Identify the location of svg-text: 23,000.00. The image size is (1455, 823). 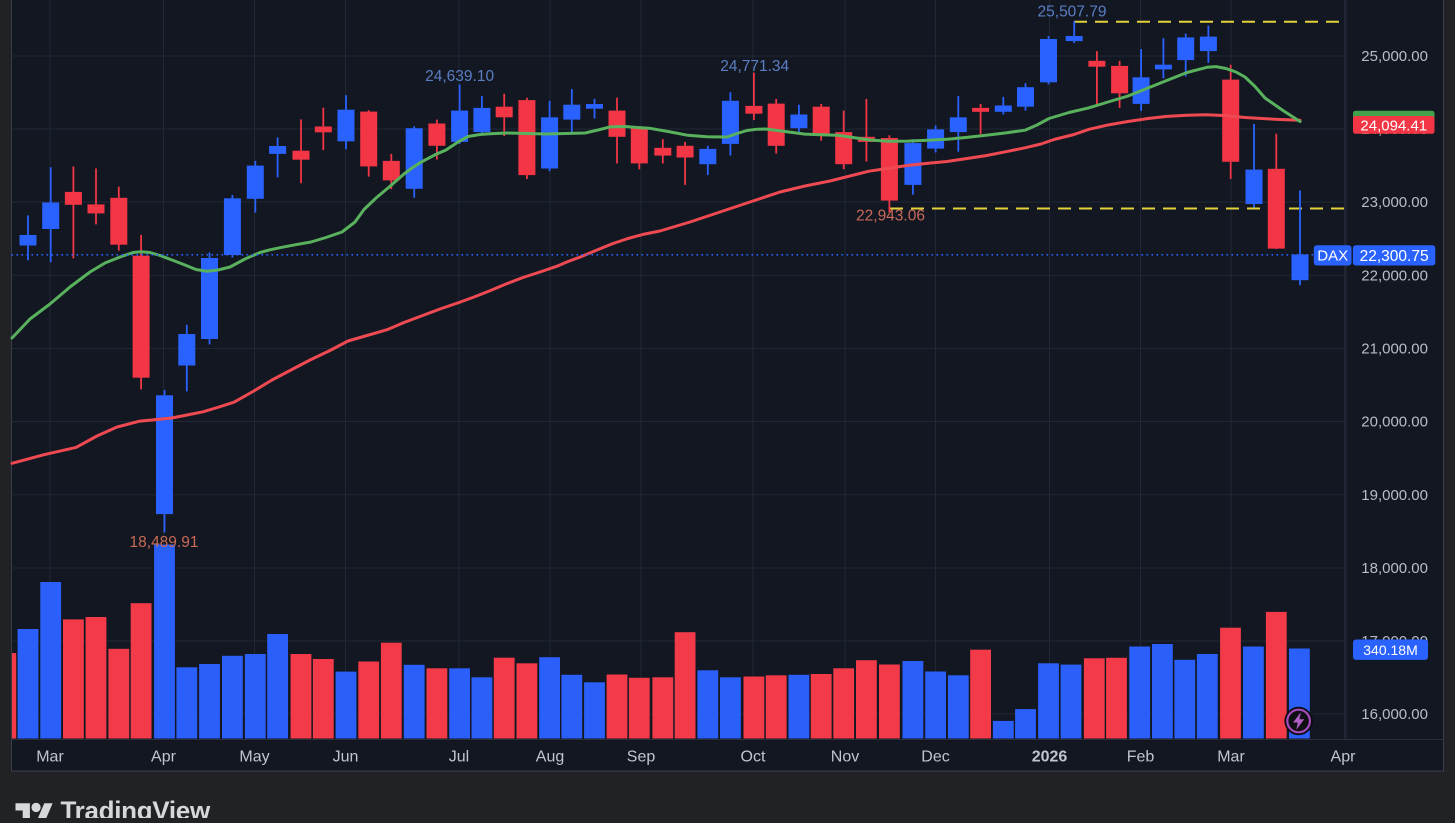
(1394, 202).